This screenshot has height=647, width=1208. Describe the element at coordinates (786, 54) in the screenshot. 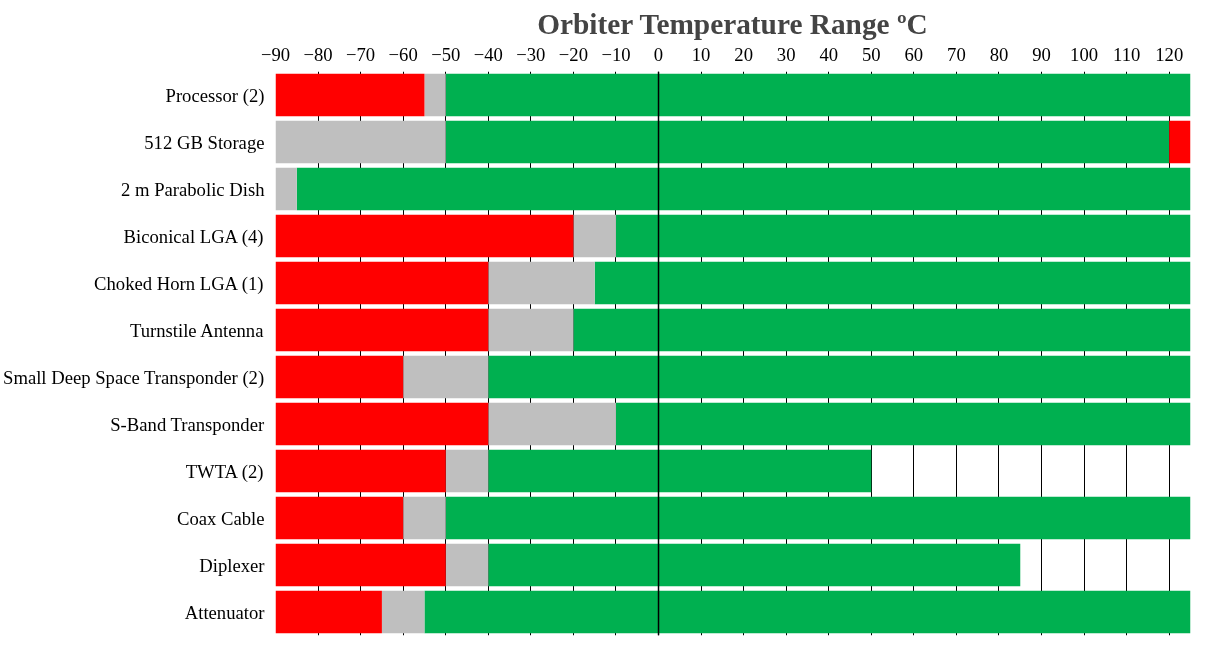

I see `x-tick-label: 30` at that location.